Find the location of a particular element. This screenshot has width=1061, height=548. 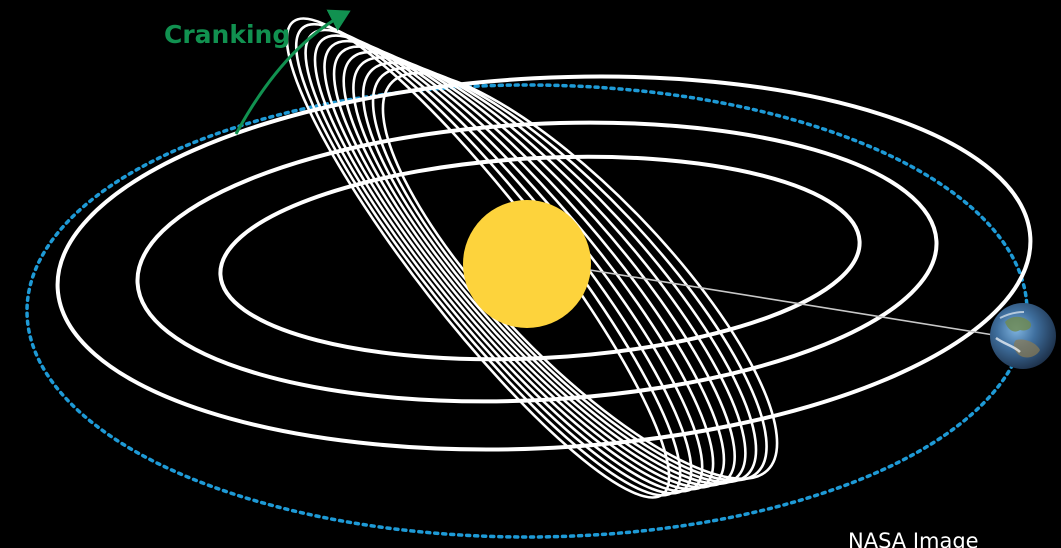

cranking-label: Cranking is located at coordinates (227, 34).